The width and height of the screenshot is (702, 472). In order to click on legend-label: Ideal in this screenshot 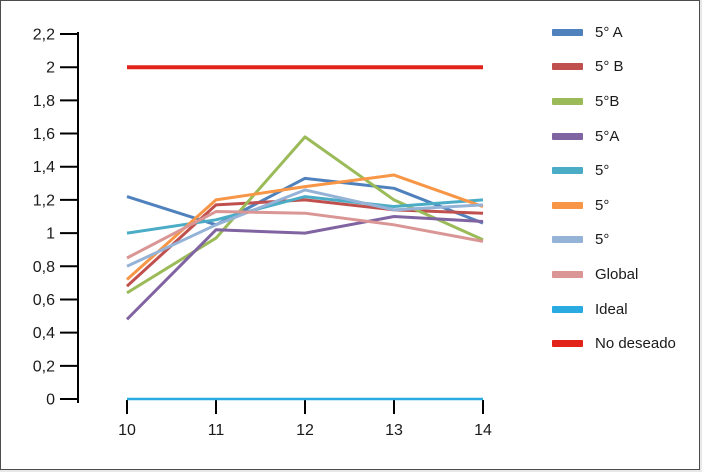, I will do `click(611, 309)`.